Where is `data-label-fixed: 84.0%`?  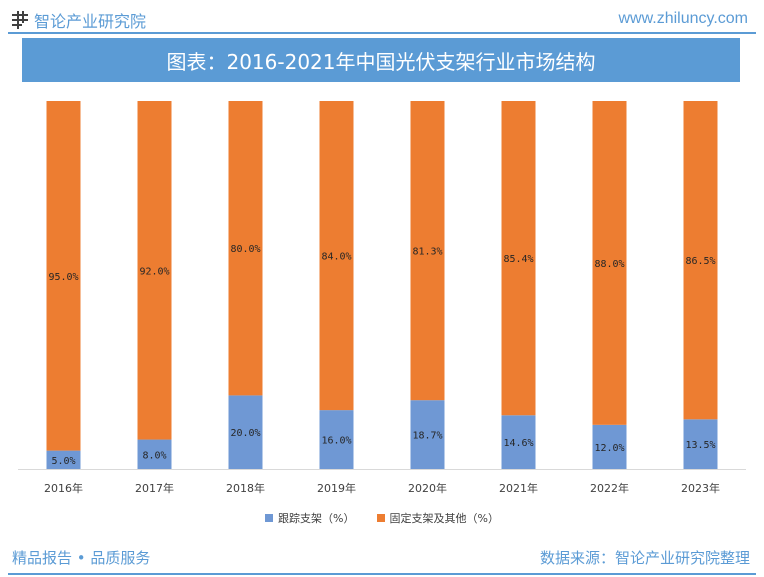
data-label-fixed: 84.0% is located at coordinates (336, 257).